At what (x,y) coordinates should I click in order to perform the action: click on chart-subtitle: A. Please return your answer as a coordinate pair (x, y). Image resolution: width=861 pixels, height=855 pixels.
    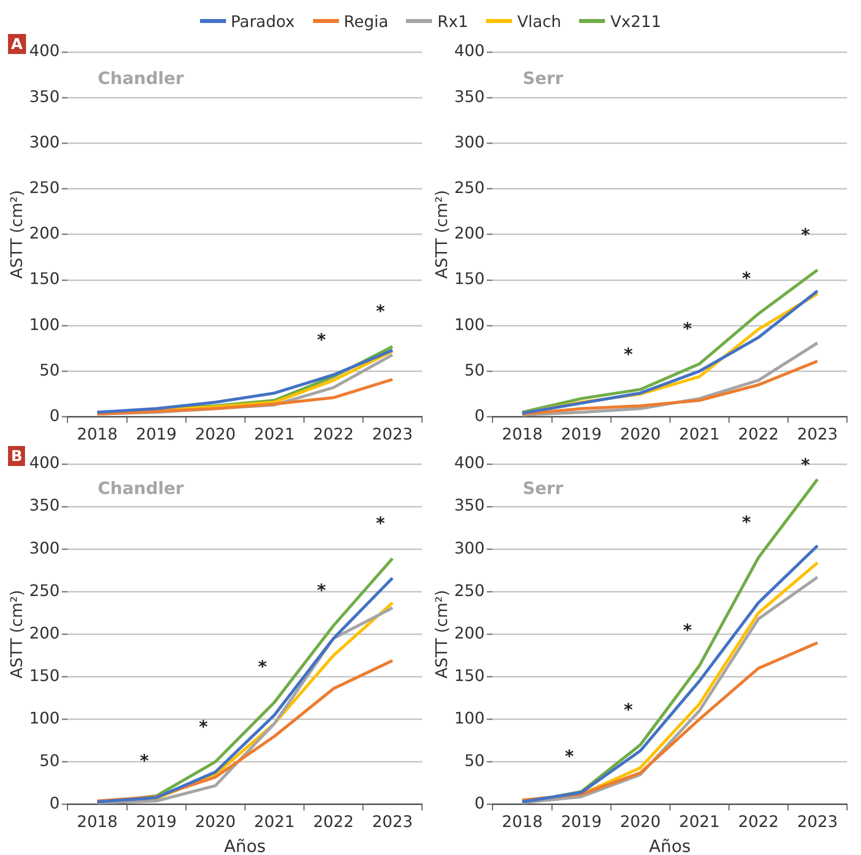
    Looking at the image, I should click on (17, 44).